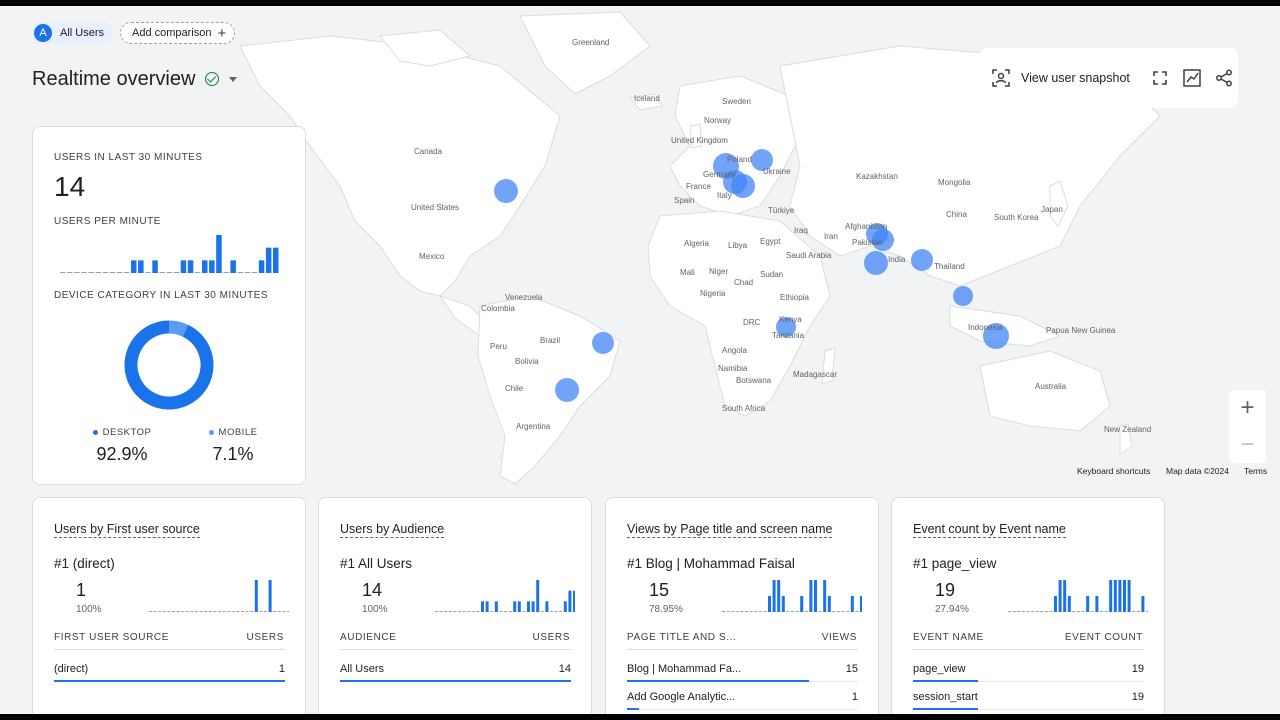 The image size is (1280, 720). I want to click on row-label: page_view, so click(939, 669).